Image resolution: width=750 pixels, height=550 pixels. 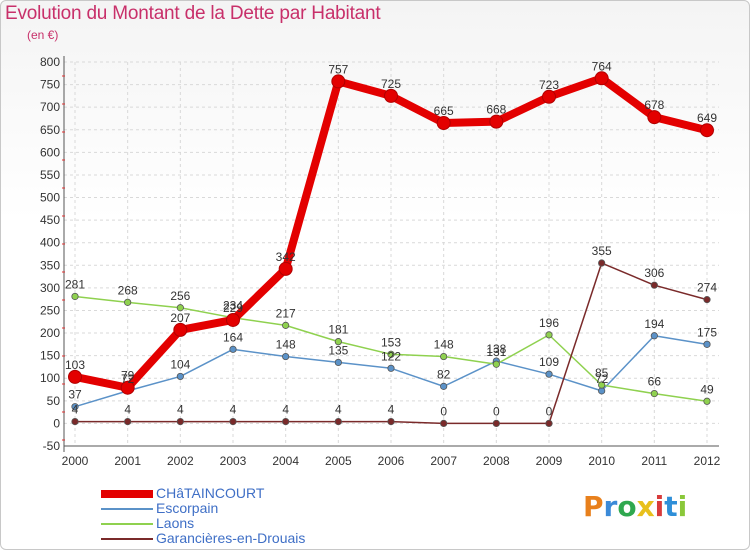 I want to click on x-tick-label: 2004, so click(x=285, y=461).